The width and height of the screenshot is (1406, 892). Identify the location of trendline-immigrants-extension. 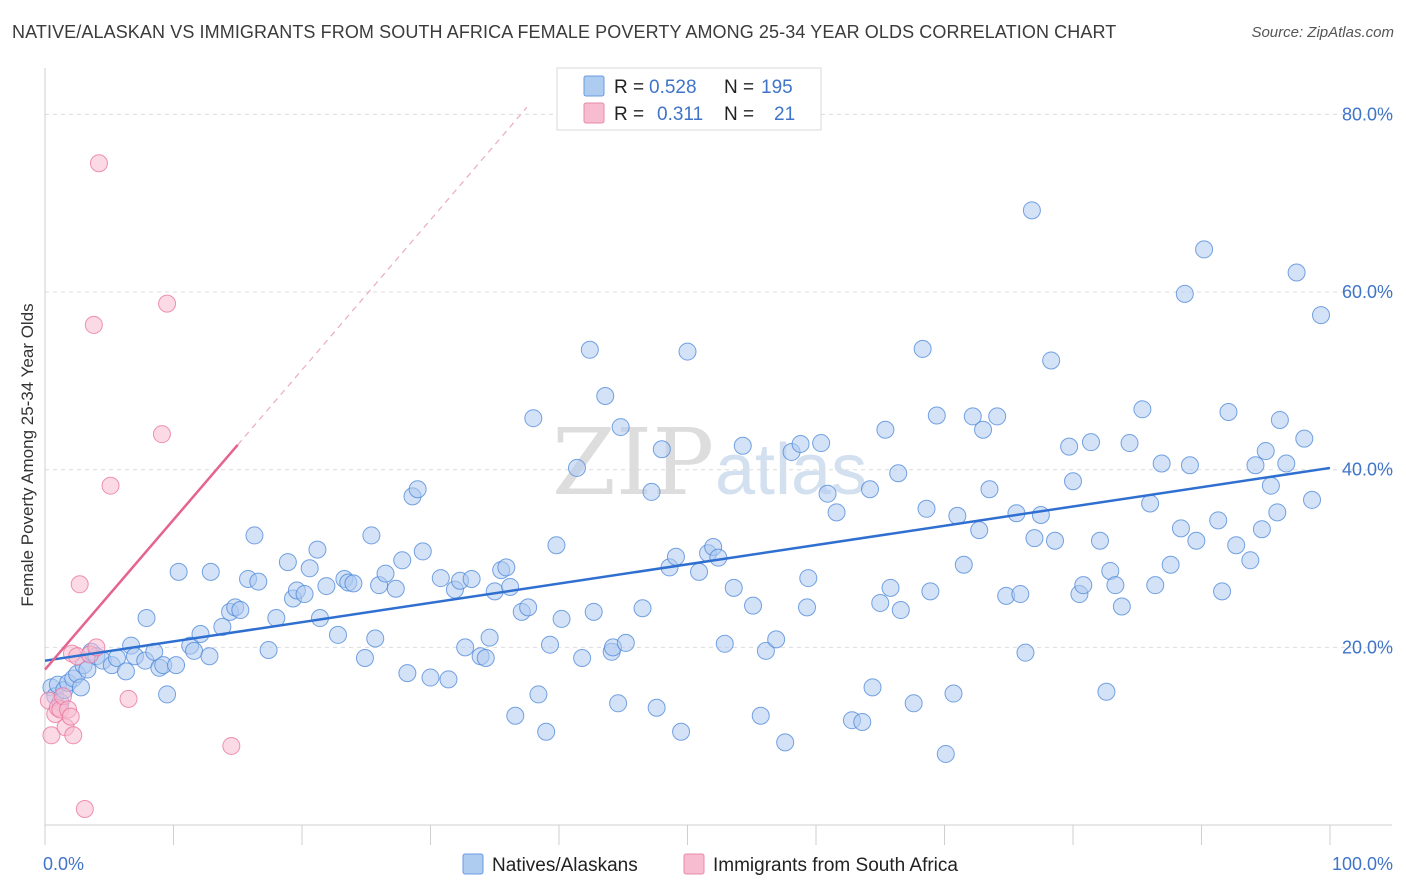
(382, 276).